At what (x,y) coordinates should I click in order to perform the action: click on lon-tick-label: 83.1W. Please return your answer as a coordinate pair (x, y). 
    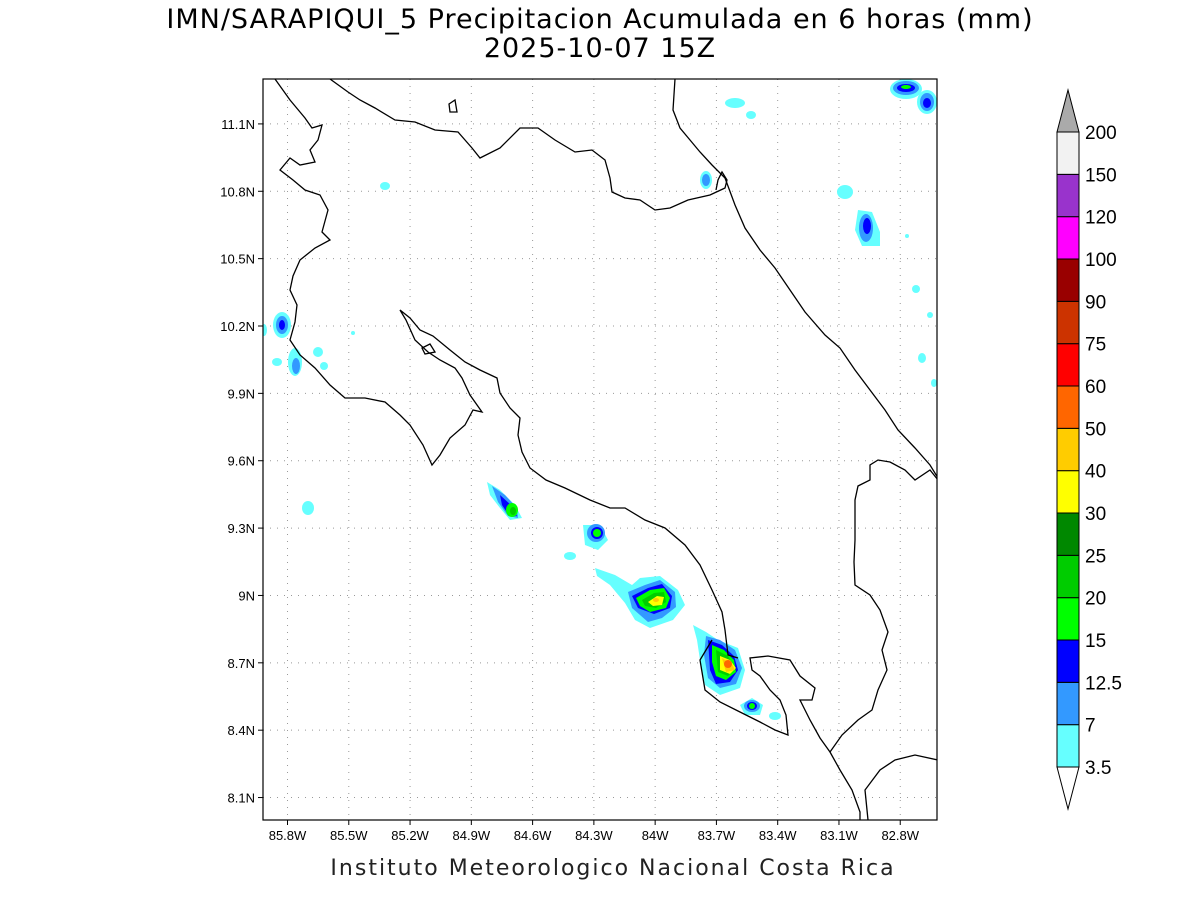
    Looking at the image, I should click on (839, 835).